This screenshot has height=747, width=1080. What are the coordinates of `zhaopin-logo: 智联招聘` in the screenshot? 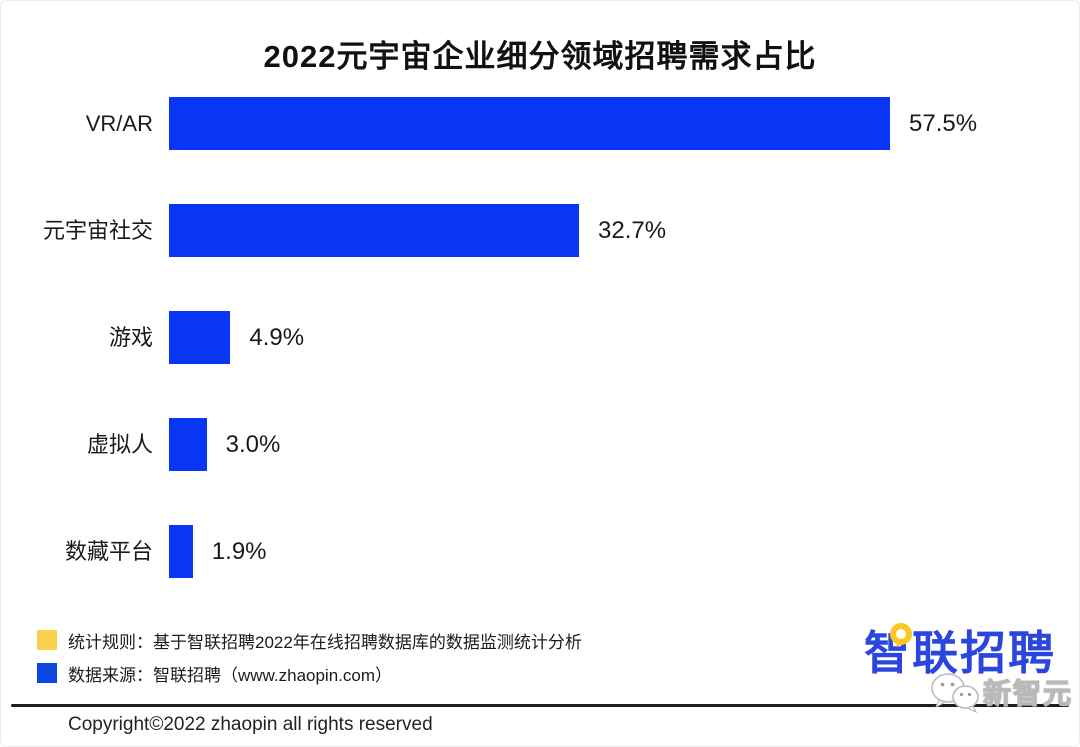 It's located at (960, 653).